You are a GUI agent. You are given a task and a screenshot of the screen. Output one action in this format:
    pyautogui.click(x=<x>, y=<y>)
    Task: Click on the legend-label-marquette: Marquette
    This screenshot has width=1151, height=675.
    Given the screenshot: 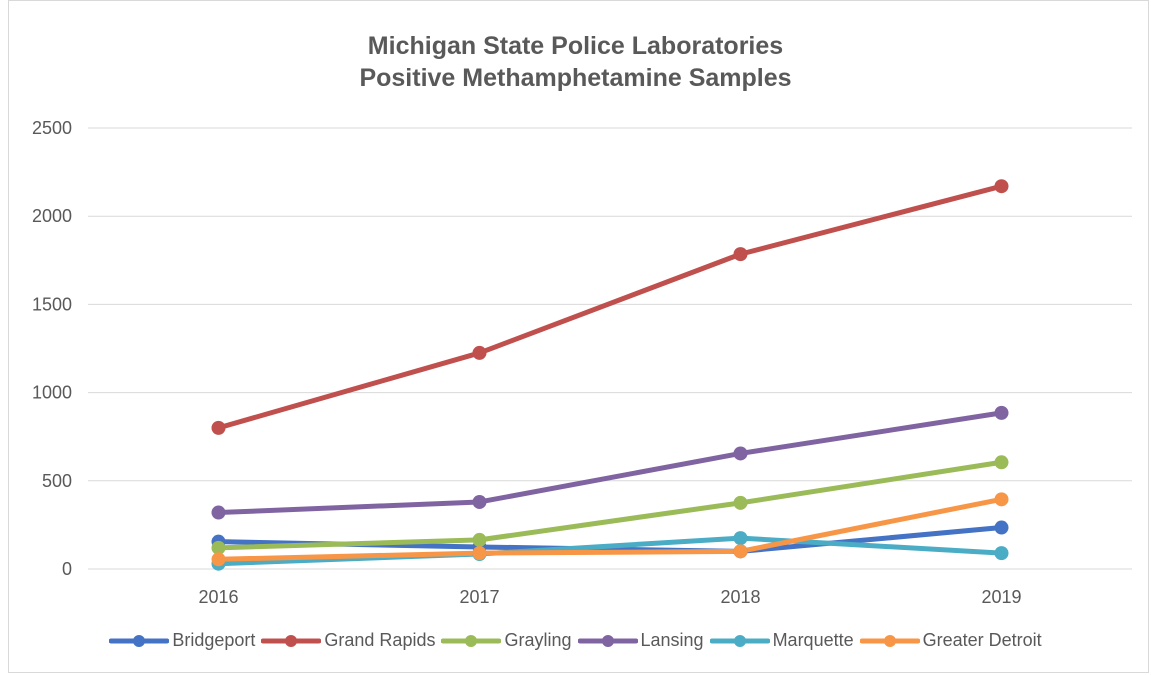 What is the action you would take?
    pyautogui.click(x=813, y=640)
    